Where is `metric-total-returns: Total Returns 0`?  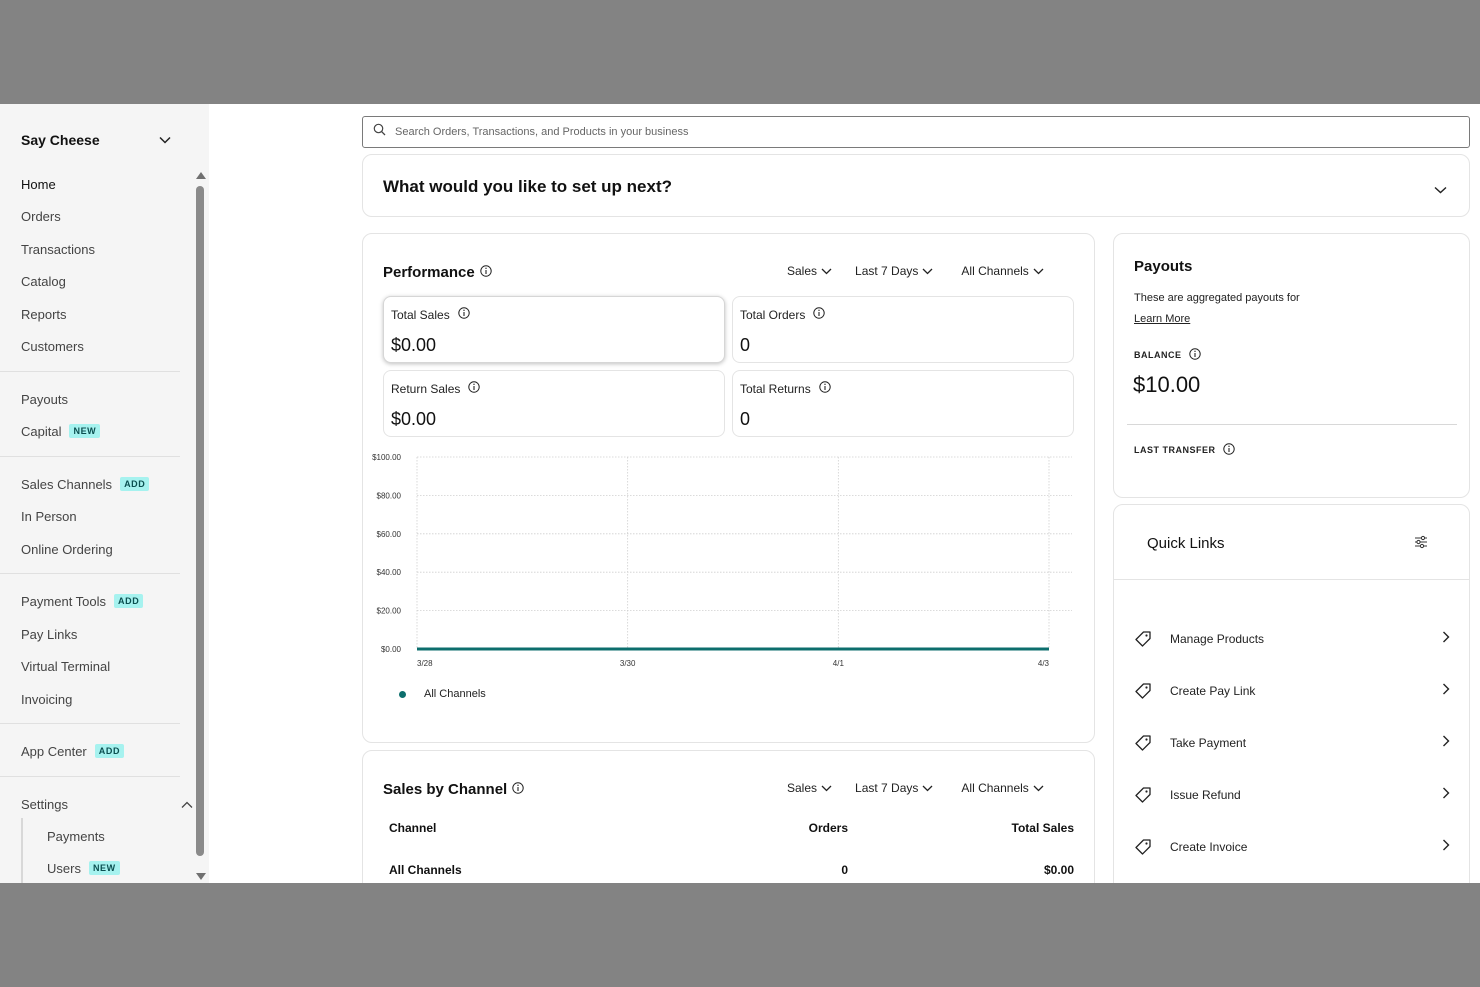
metric-total-returns: Total Returns 0 is located at coordinates (903, 403).